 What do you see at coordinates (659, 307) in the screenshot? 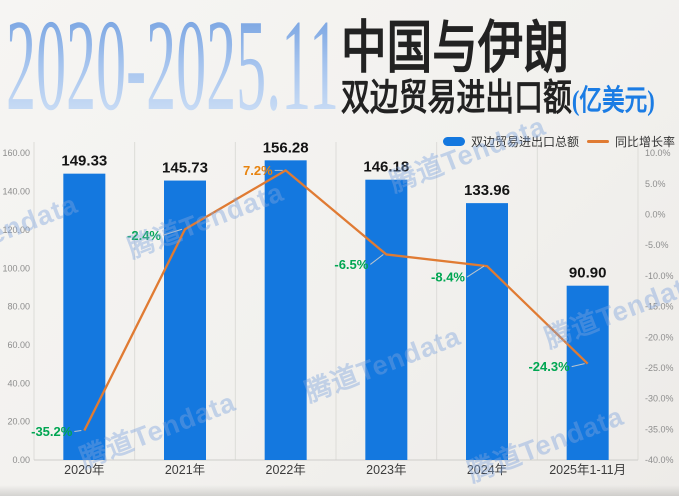
I see `right-axis-tick: -15.0%` at bounding box center [659, 307].